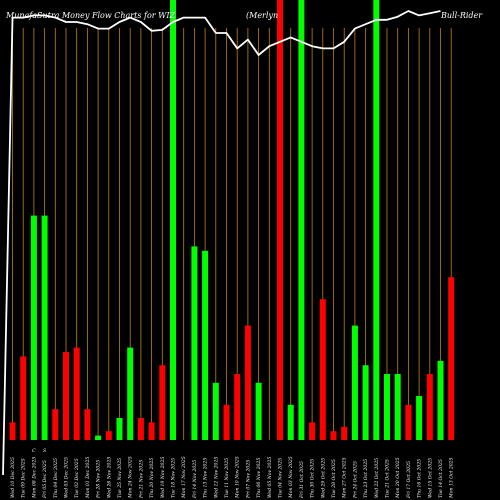 Image resolution: width=500 pixels, height=500 pixels. I want to click on chart-title-right: Bull-Rider, so click(461, 15).